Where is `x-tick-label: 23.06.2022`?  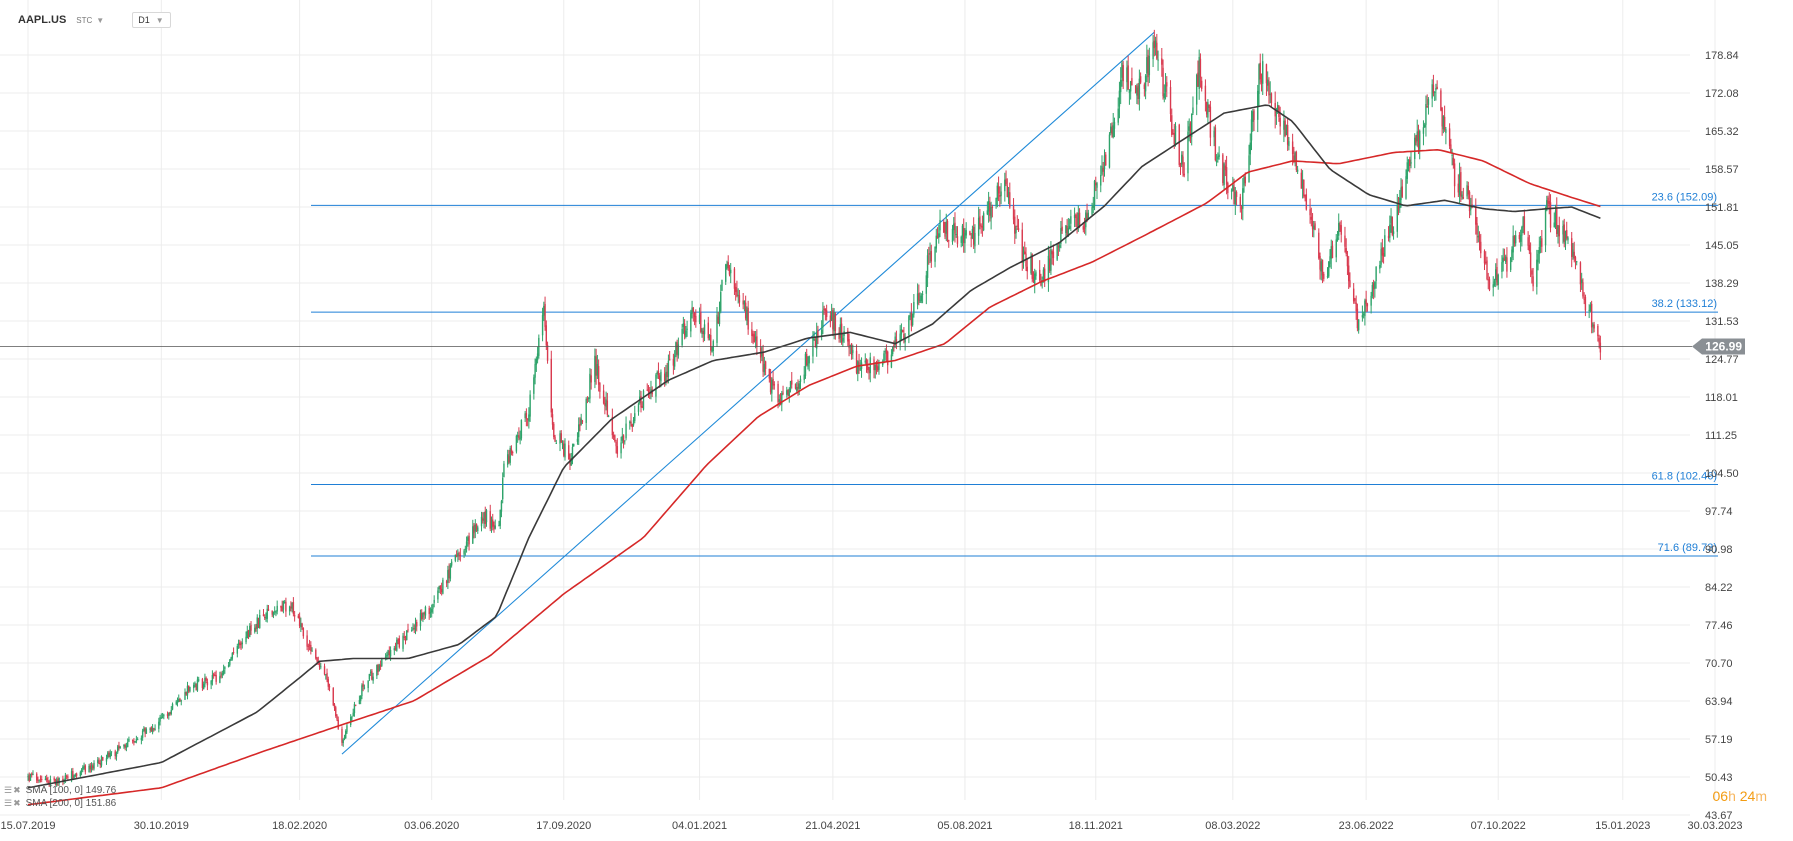 x-tick-label: 23.06.2022 is located at coordinates (1366, 826).